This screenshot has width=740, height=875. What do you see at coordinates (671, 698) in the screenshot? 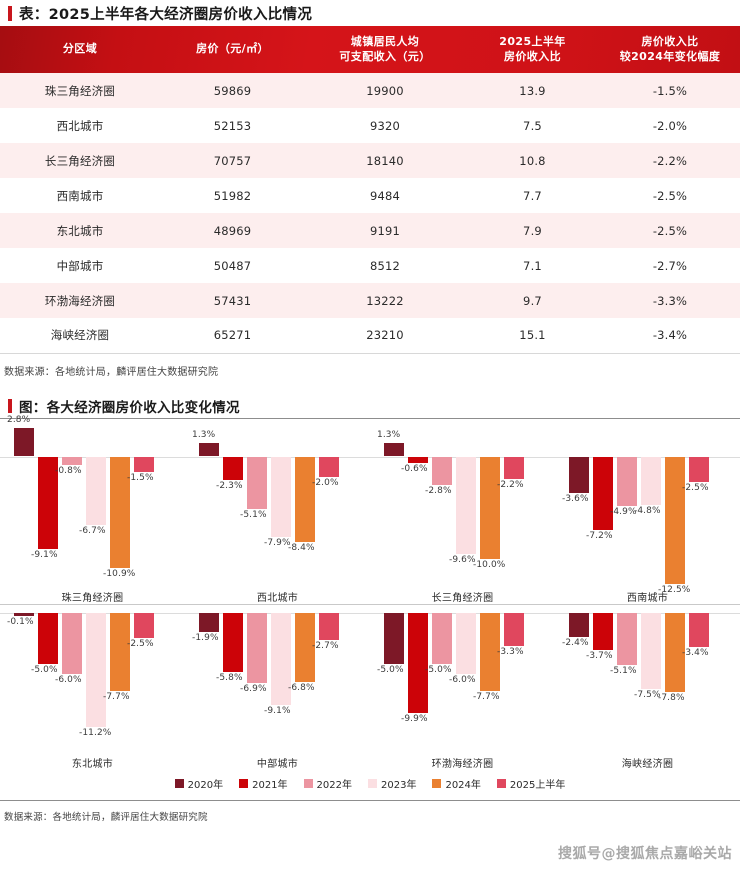
I see `bar-value-label: -7.8%` at bounding box center [671, 698].